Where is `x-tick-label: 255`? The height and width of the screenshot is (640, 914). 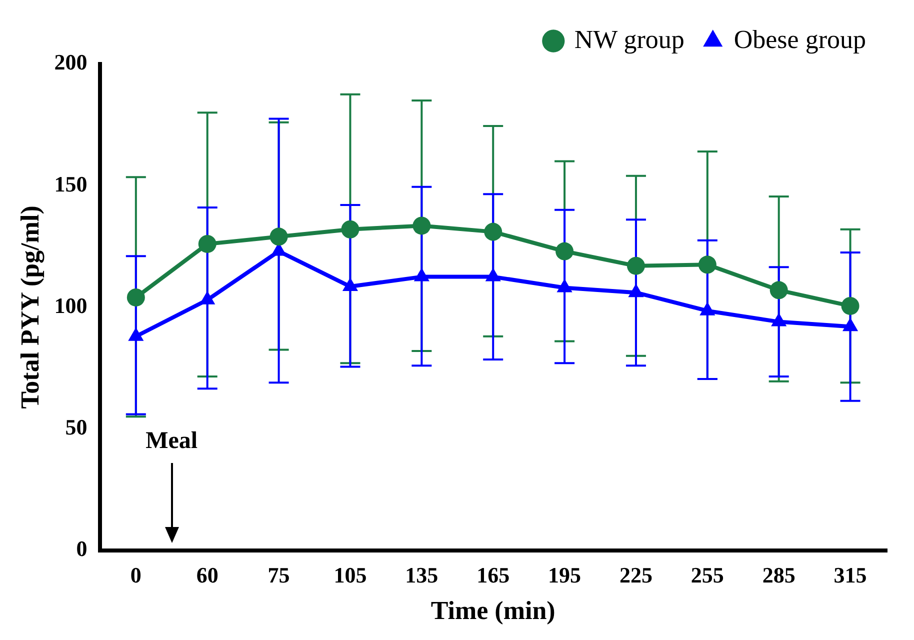
x-tick-label: 255 is located at coordinates (707, 575).